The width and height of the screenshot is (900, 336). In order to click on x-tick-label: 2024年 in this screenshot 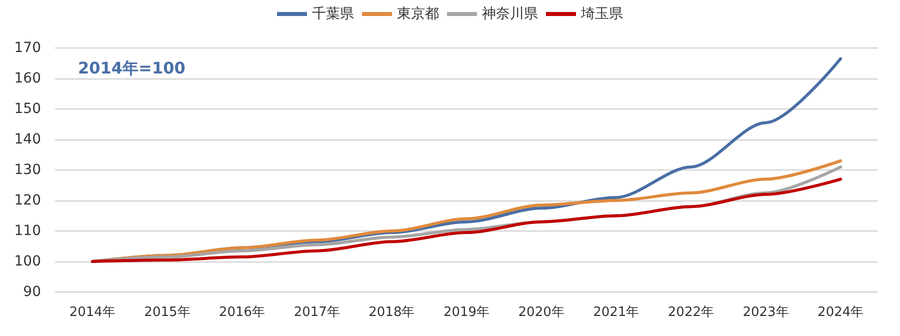, I will do `click(841, 312)`.